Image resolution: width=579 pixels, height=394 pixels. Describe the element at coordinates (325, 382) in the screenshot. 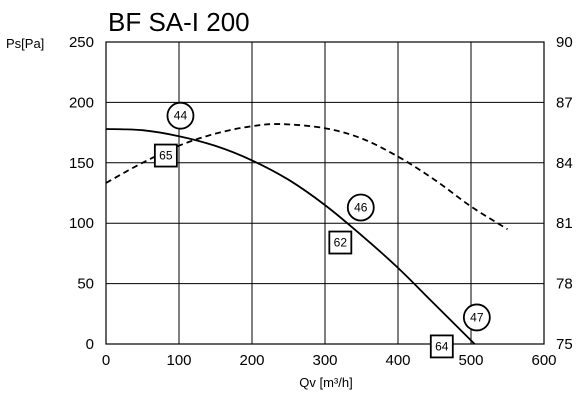

I see `x-axis-label: Qv [m³/h]` at that location.